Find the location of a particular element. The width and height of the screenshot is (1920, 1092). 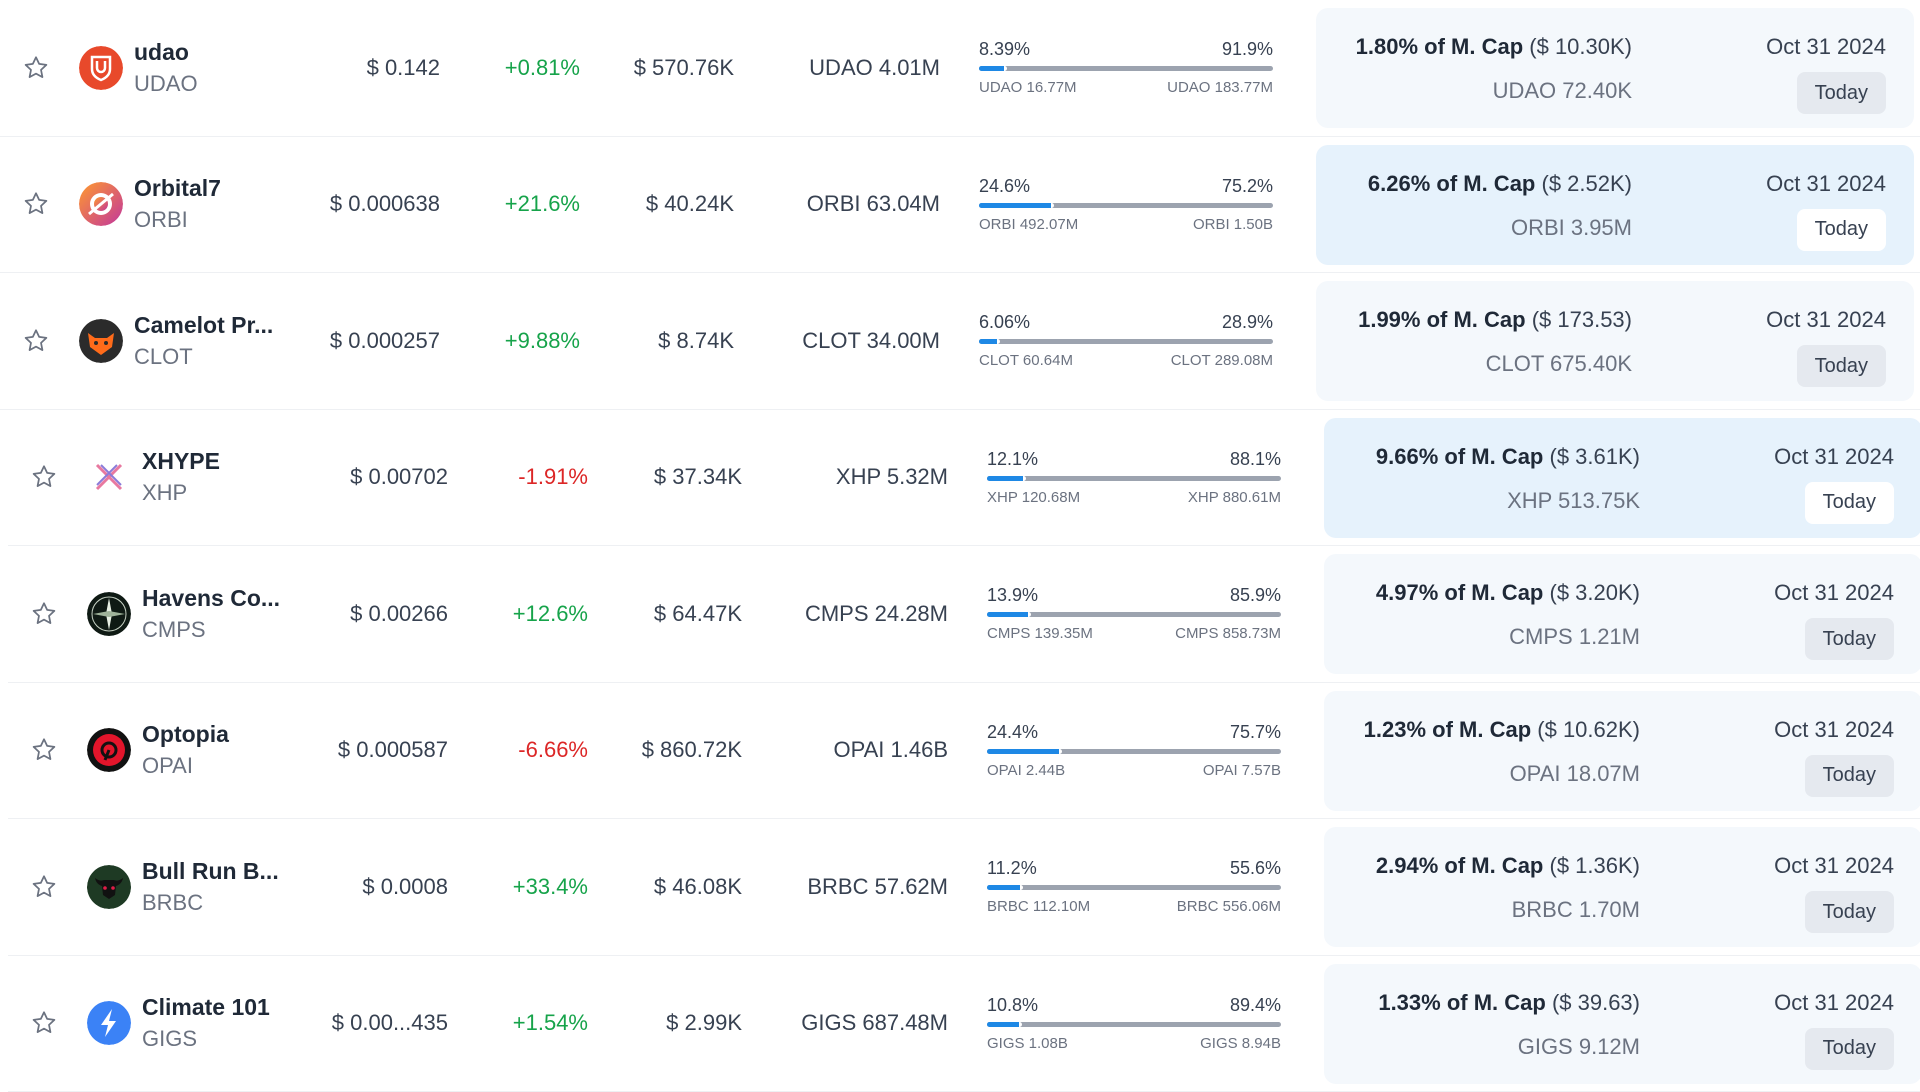

unlock-progress: 8.39% 91.9% UDAO 16.77M UDAO 183.77M is located at coordinates (1126, 68).